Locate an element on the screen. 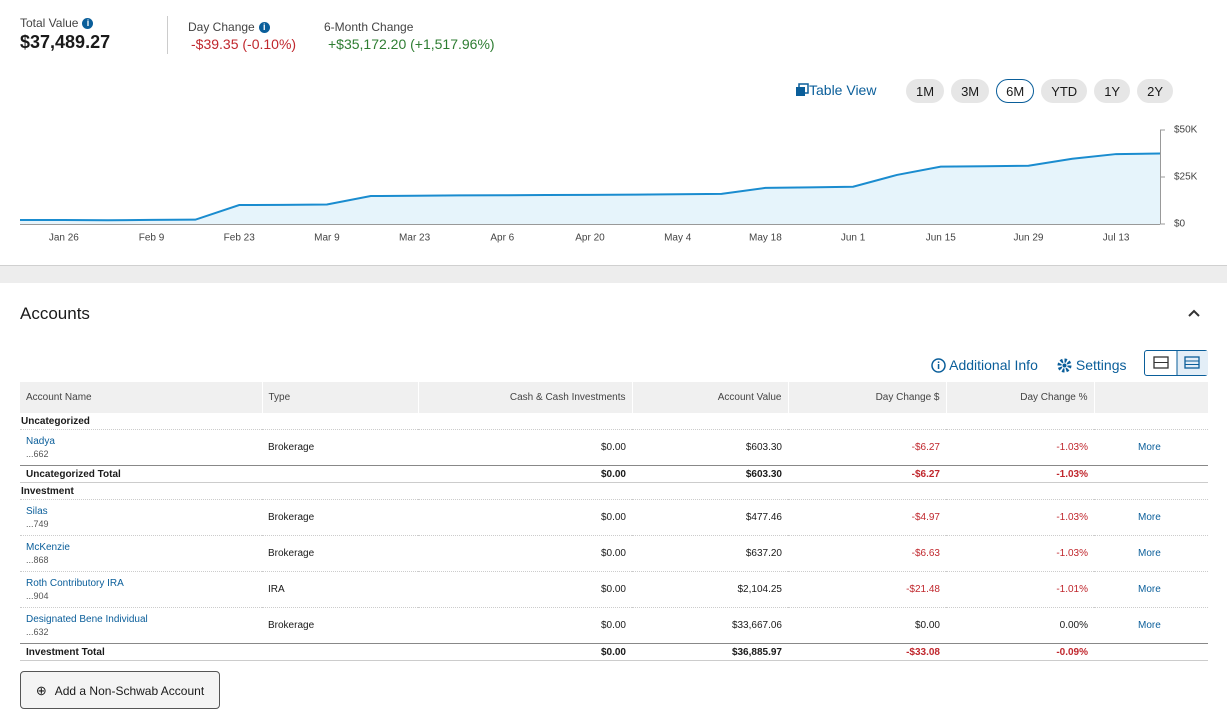 This screenshot has height=712, width=1227. x-tick-label: Apr 20 is located at coordinates (590, 238).